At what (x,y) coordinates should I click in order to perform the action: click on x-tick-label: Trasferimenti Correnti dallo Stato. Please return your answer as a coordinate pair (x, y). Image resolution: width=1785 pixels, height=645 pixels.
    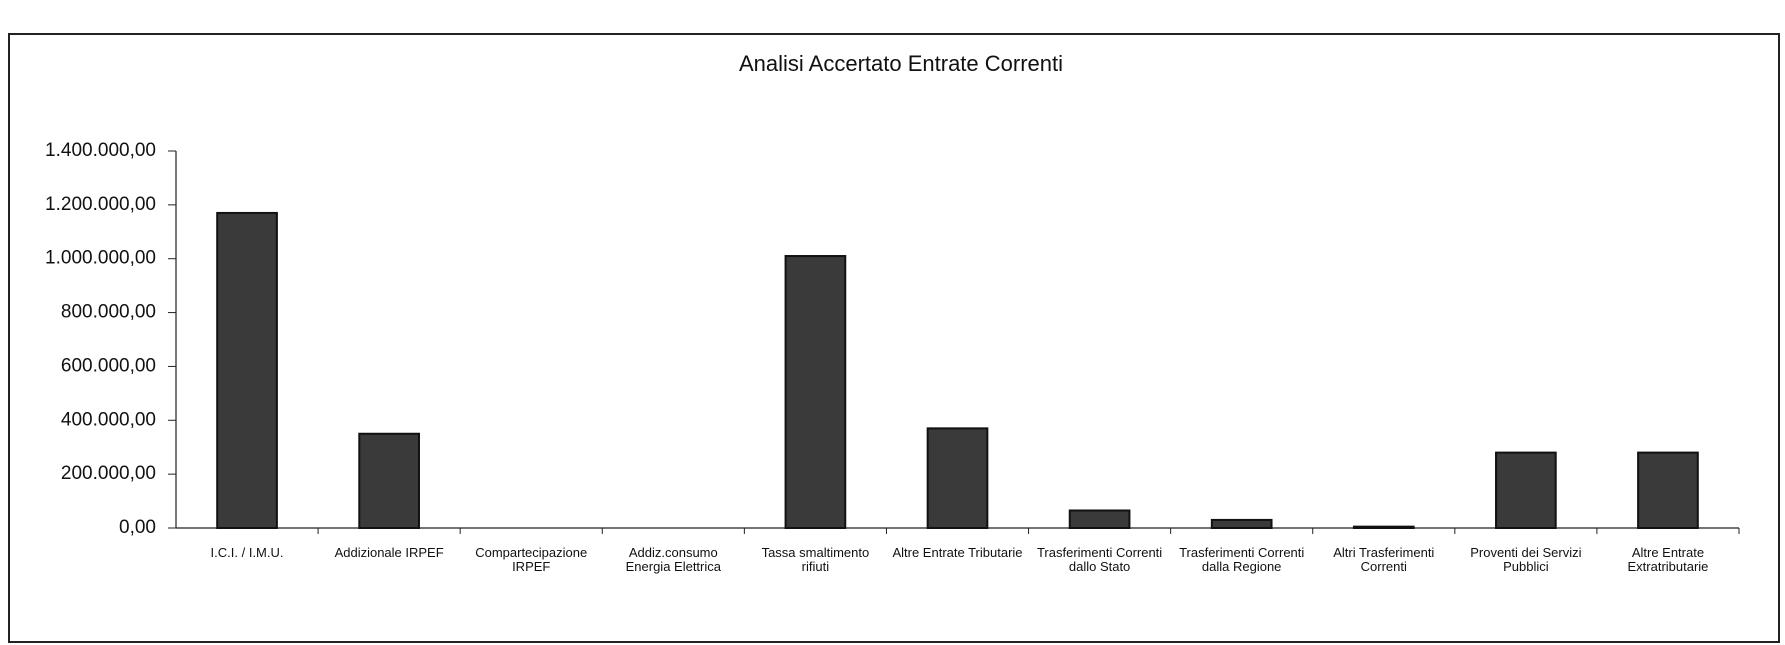
    Looking at the image, I should click on (1099, 559).